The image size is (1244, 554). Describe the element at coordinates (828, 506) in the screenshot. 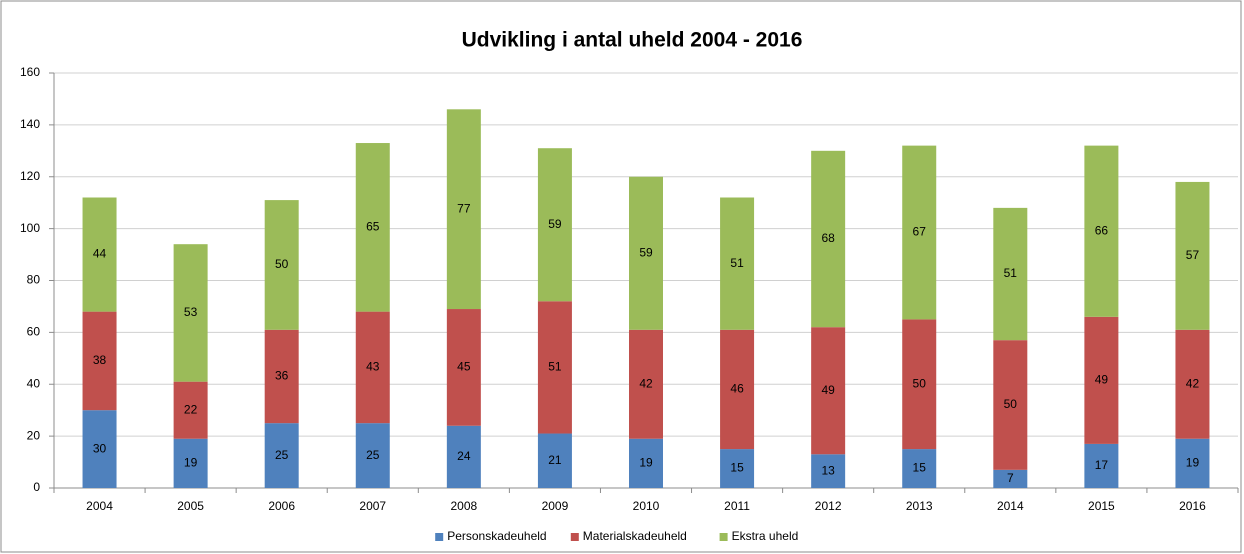

I see `x-tick-label: 2012` at that location.